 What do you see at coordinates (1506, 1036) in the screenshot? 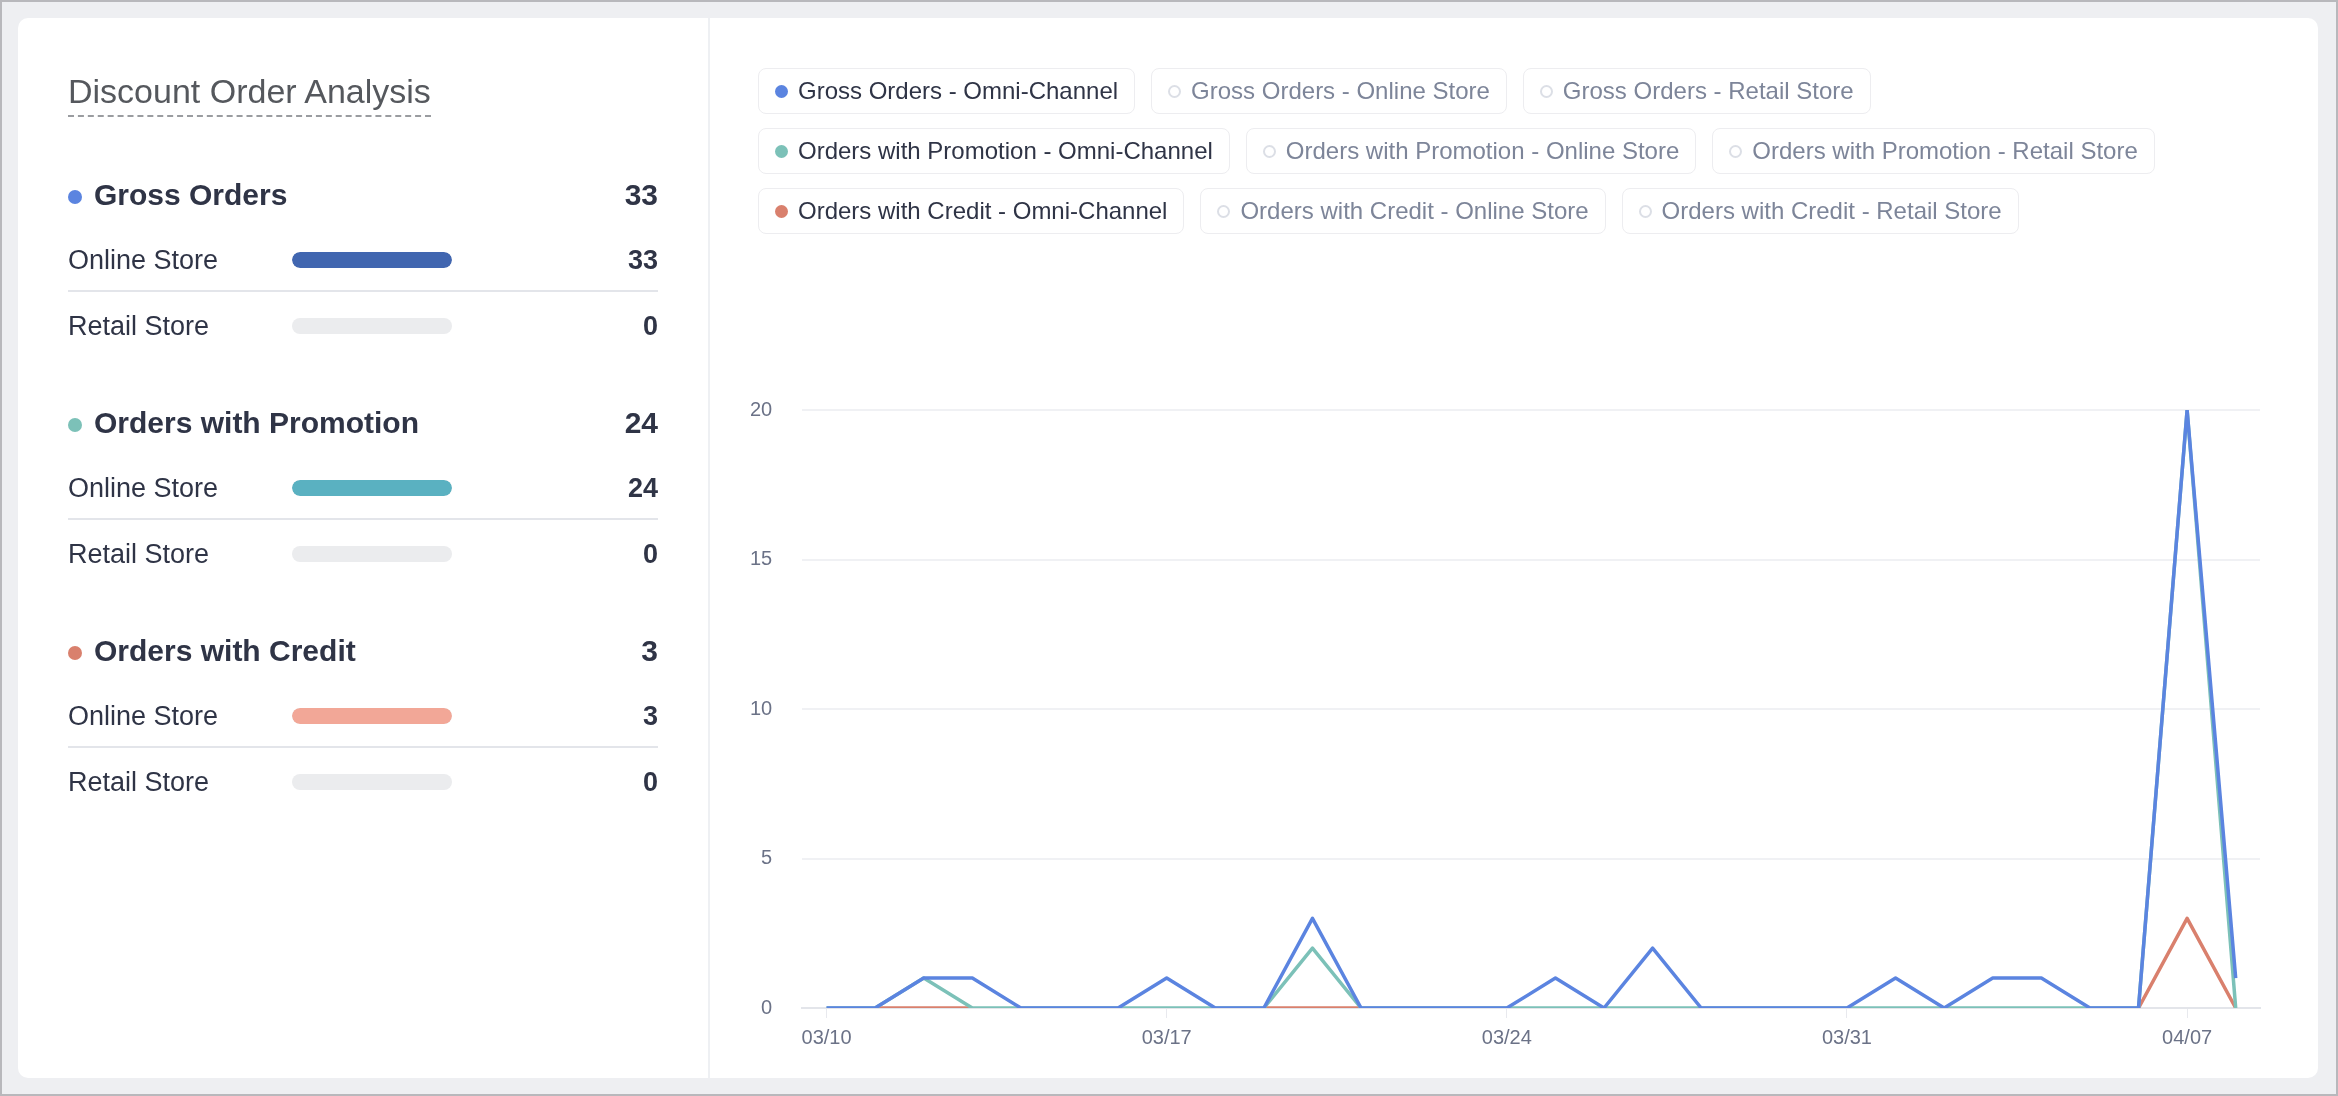
I see `x-tick-label: 03/24` at bounding box center [1506, 1036].